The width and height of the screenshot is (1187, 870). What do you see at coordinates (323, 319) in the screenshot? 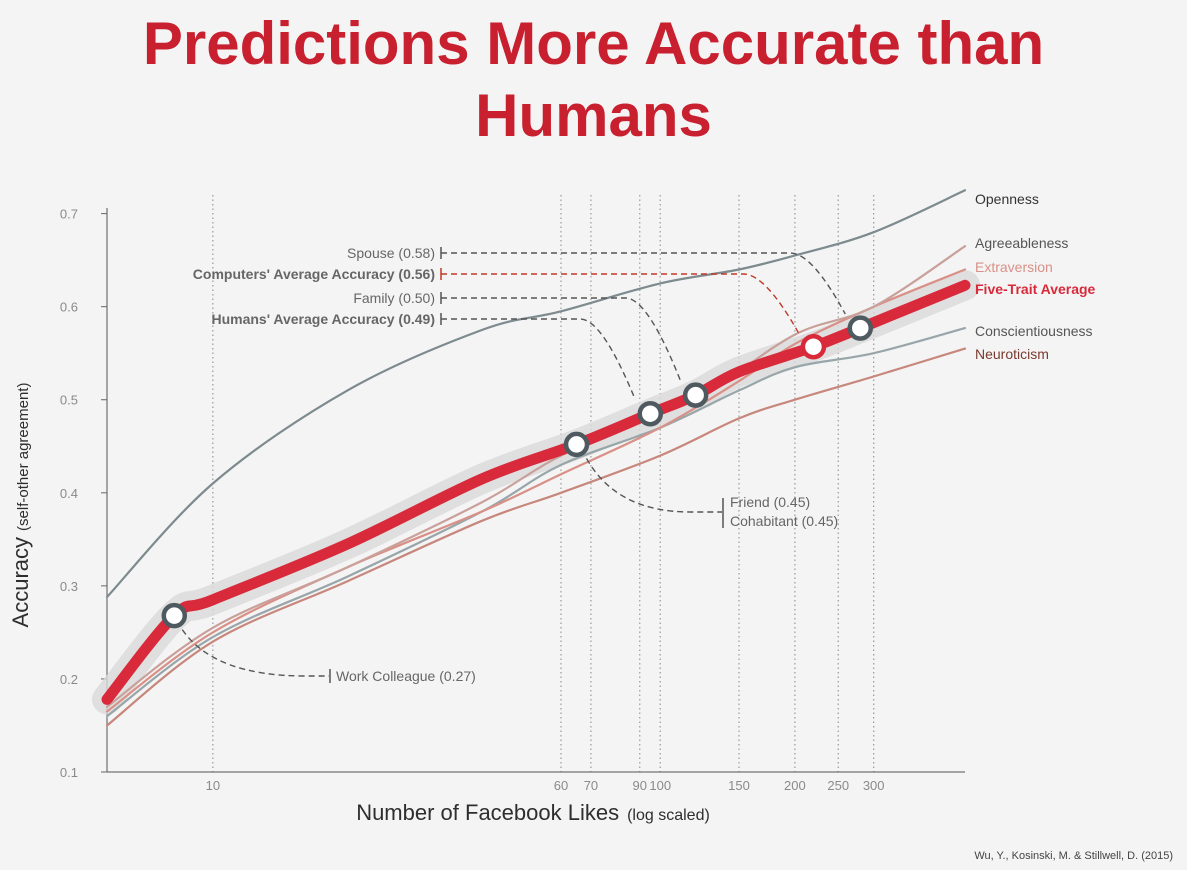
I see `comparison-label: Humans' Average Accuracy (0.49)` at bounding box center [323, 319].